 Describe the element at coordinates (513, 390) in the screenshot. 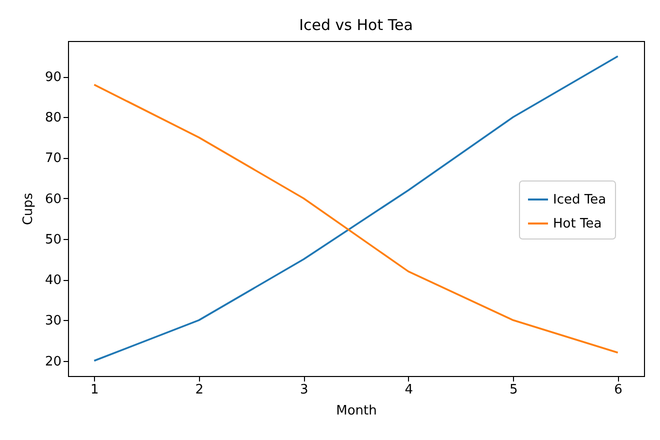

I see `x-tick-label: 5` at that location.